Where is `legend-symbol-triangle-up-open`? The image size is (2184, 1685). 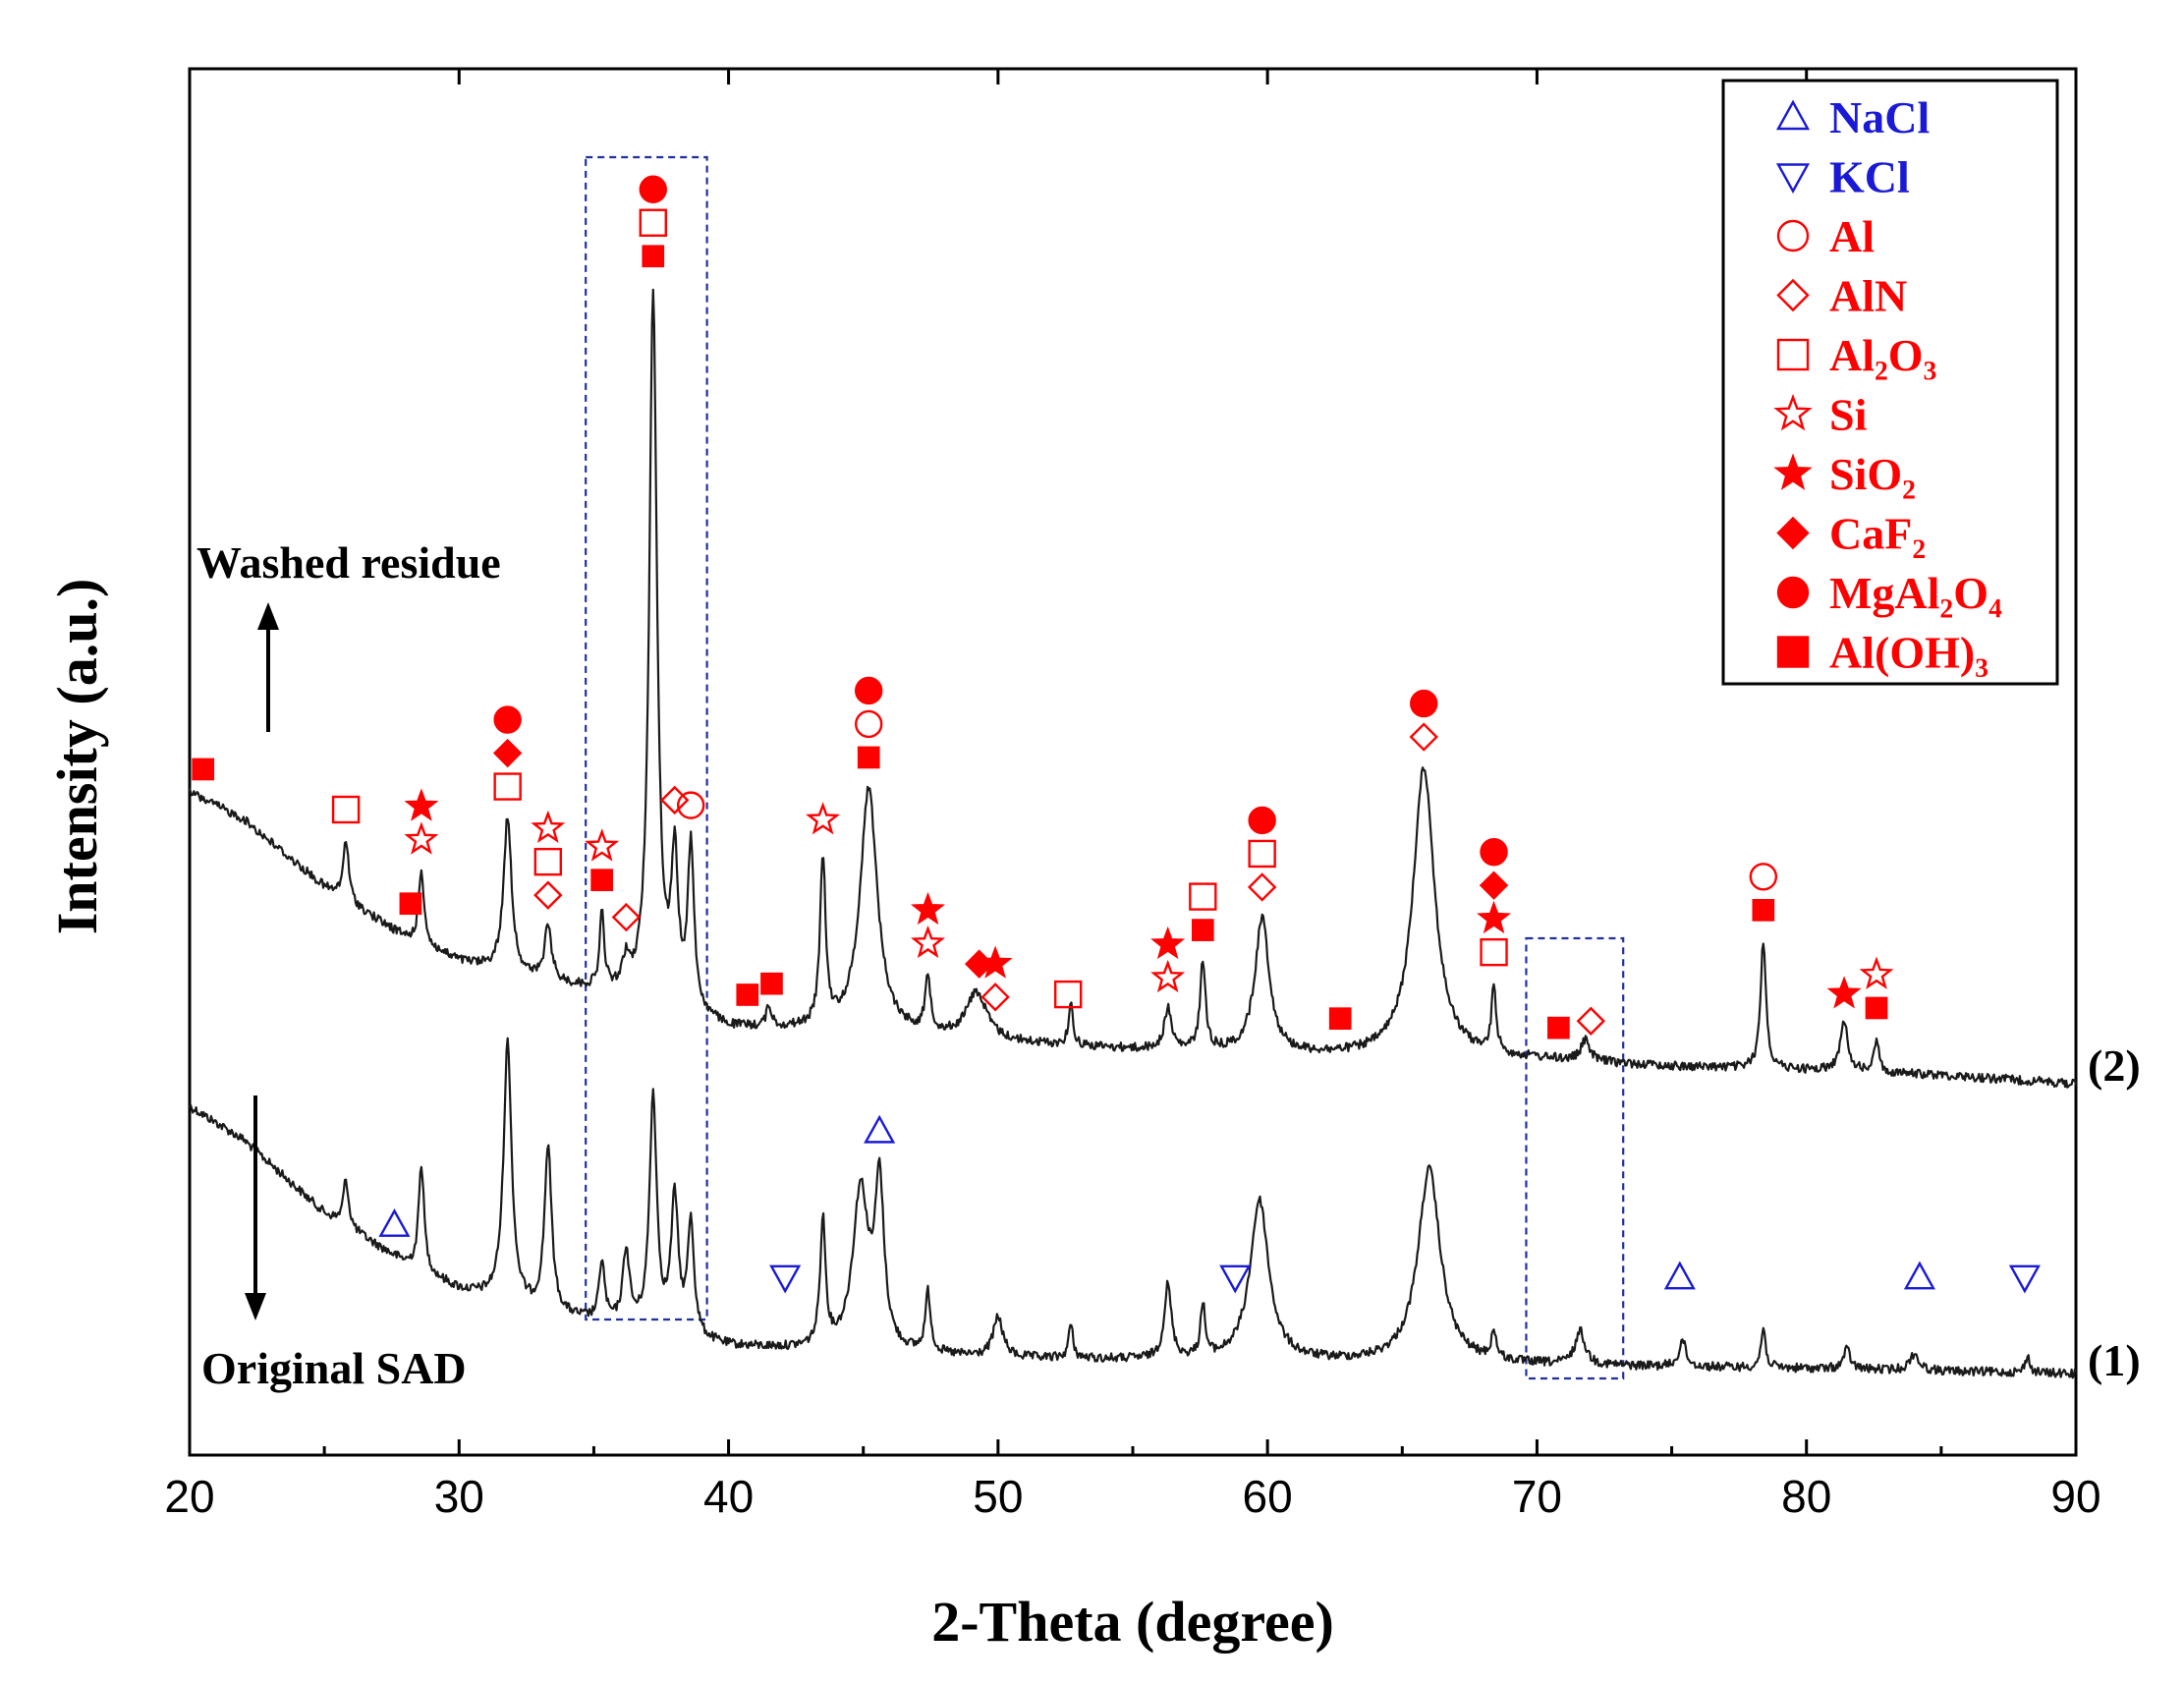
legend-symbol-triangle-up-open is located at coordinates (1793, 115).